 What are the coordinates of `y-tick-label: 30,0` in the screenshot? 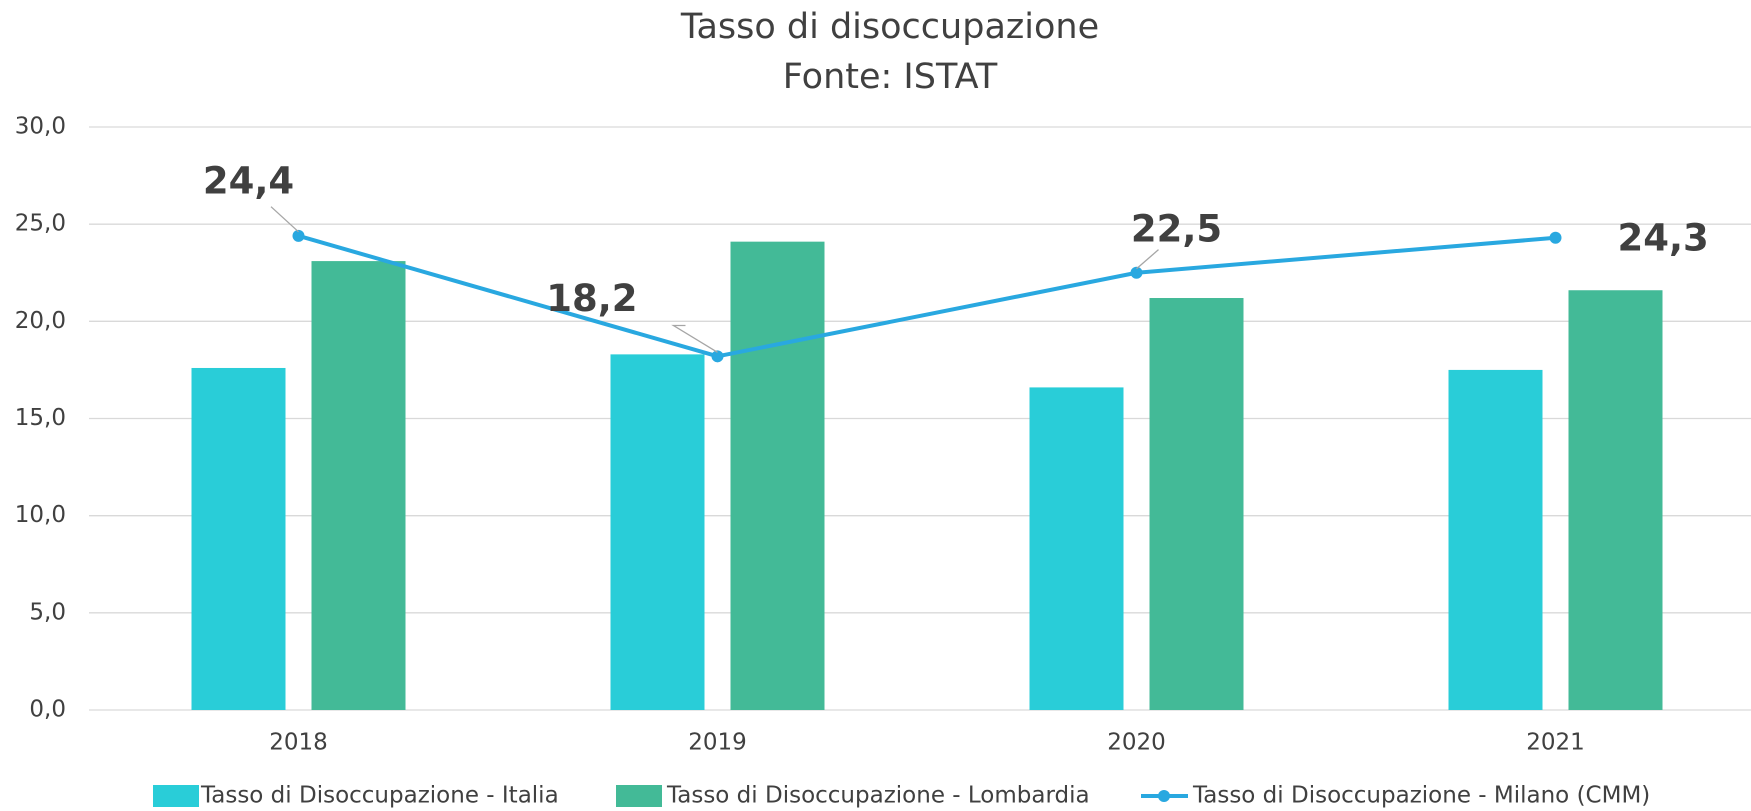 It's located at (40, 127).